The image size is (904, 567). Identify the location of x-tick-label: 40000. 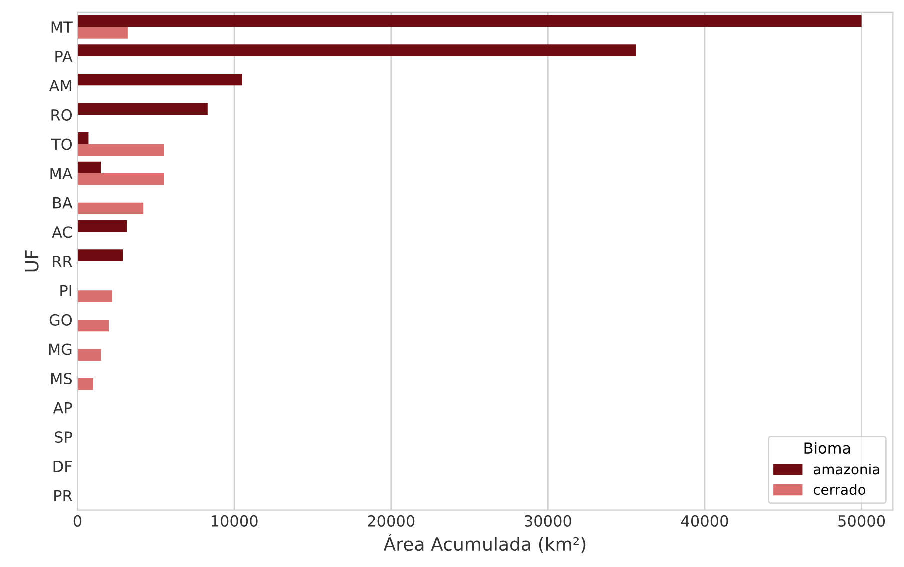
(704, 521).